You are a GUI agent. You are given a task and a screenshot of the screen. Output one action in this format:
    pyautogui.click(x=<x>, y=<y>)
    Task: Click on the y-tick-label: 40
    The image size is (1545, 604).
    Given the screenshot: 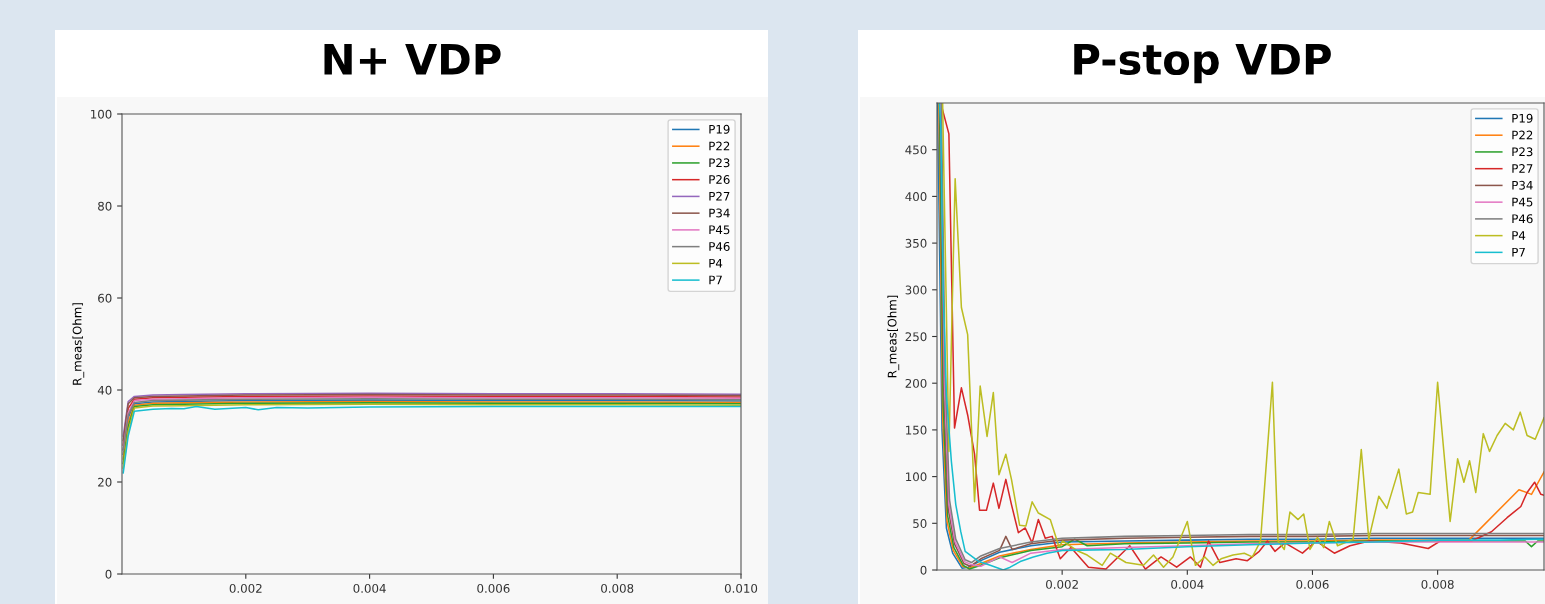 What is the action you would take?
    pyautogui.click(x=104, y=390)
    